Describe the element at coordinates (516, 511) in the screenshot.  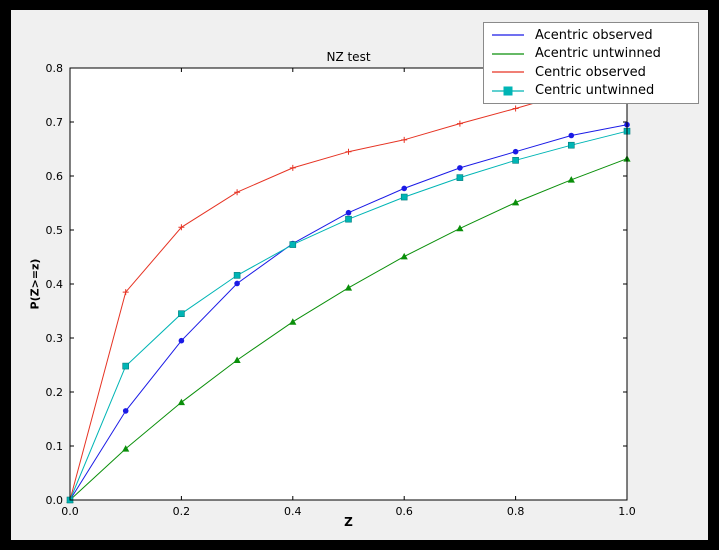
I see `x-tick-label: 0.8` at that location.